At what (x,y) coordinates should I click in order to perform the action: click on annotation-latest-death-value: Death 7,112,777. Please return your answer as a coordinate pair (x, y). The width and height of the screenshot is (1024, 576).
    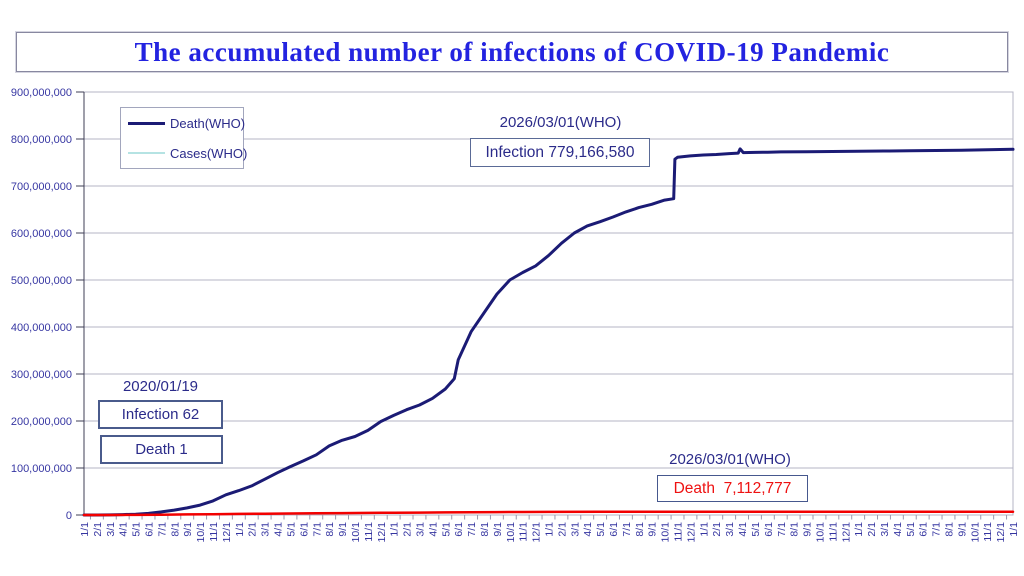
    Looking at the image, I should click on (732, 488).